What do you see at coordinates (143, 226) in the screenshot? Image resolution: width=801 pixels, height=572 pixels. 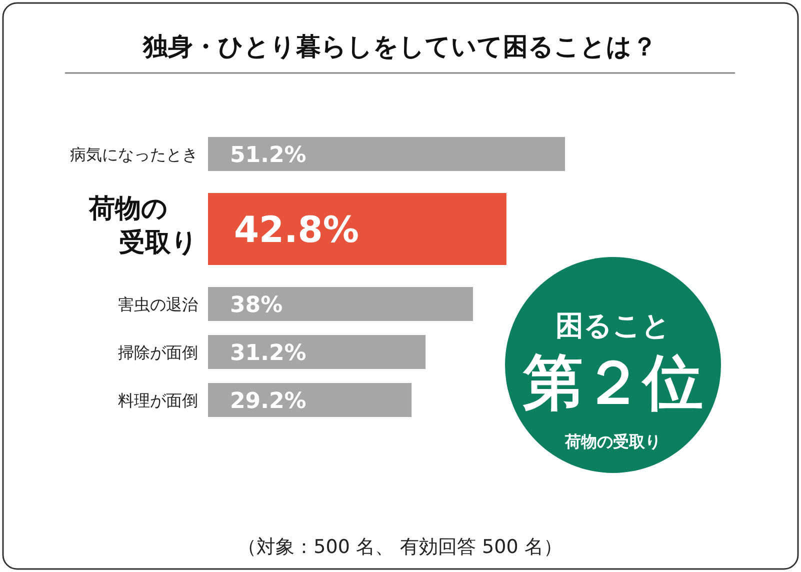 I see `y-tick-label: 荷物の受取り` at bounding box center [143, 226].